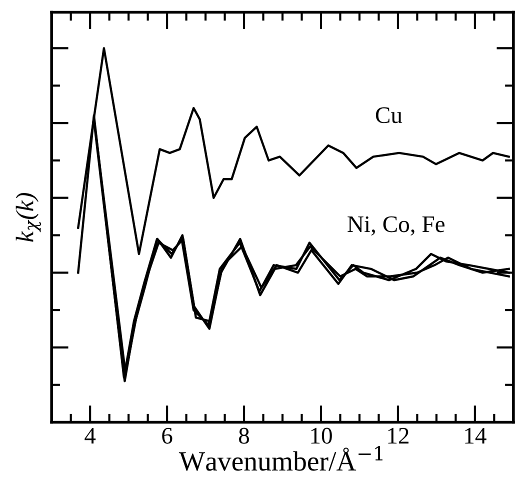  What do you see at coordinates (321, 436) in the screenshot?
I see `x-tick-label: 10` at bounding box center [321, 436].